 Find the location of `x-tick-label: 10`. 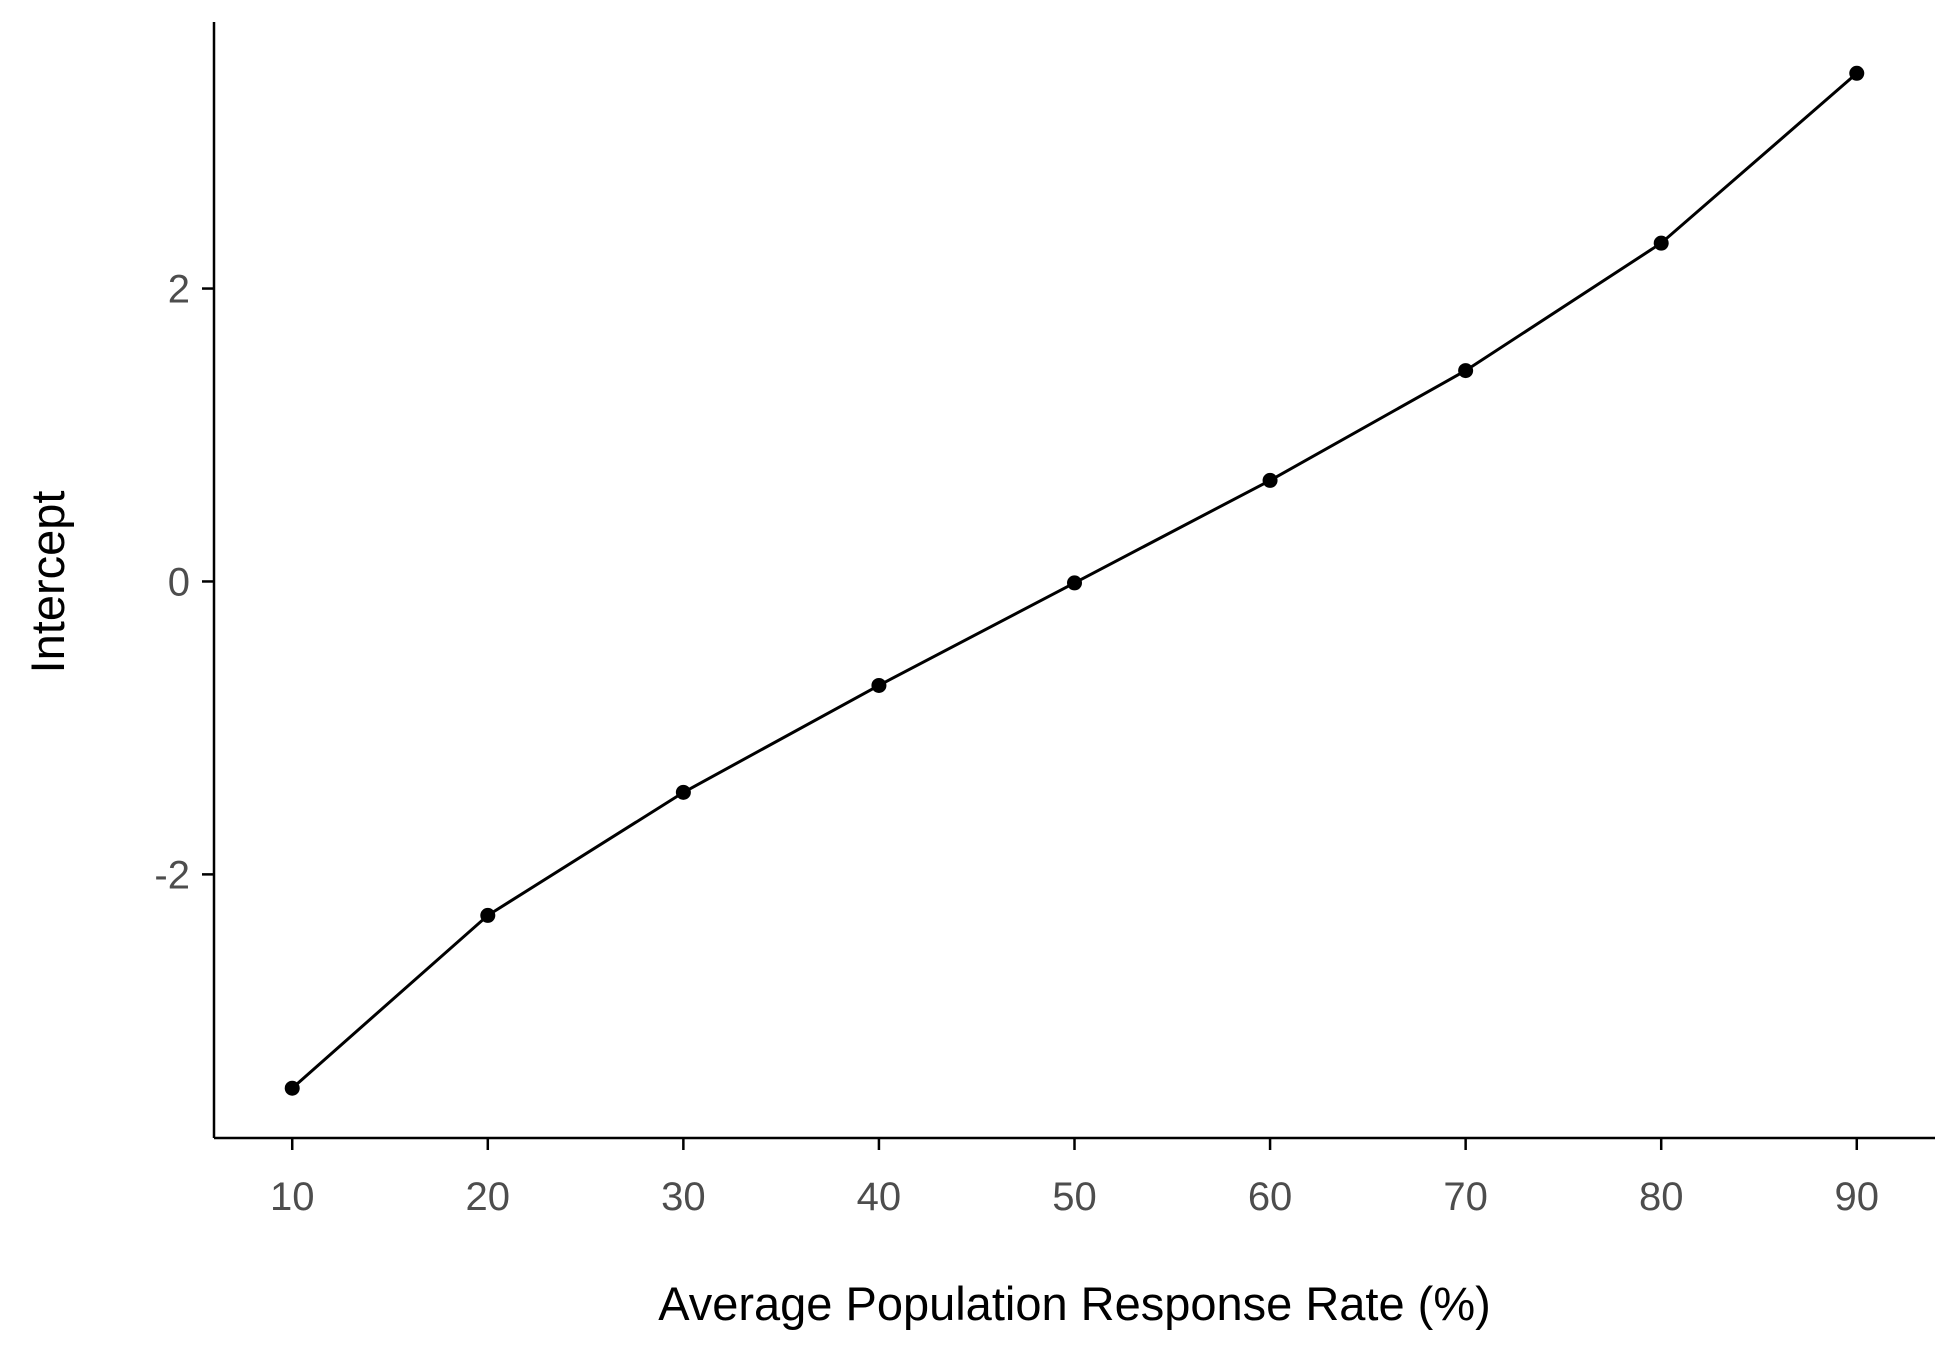

x-tick-label: 10 is located at coordinates (292, 1197).